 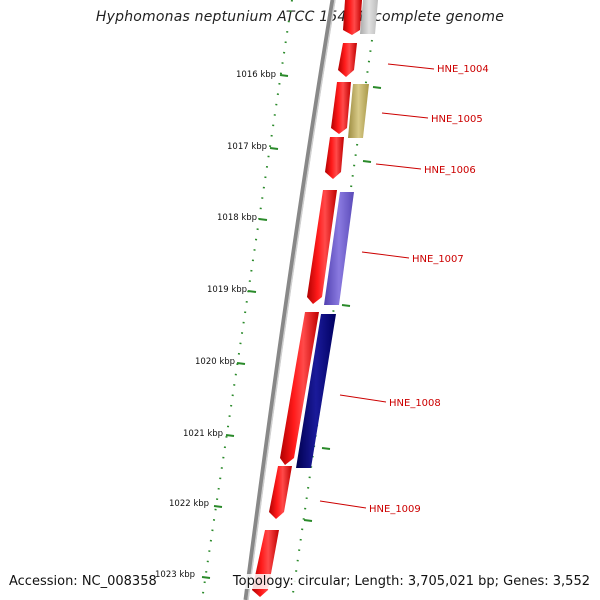 What do you see at coordinates (415, 403) in the screenshot?
I see `gene-label-hne-1008: HNE_1008` at bounding box center [415, 403].